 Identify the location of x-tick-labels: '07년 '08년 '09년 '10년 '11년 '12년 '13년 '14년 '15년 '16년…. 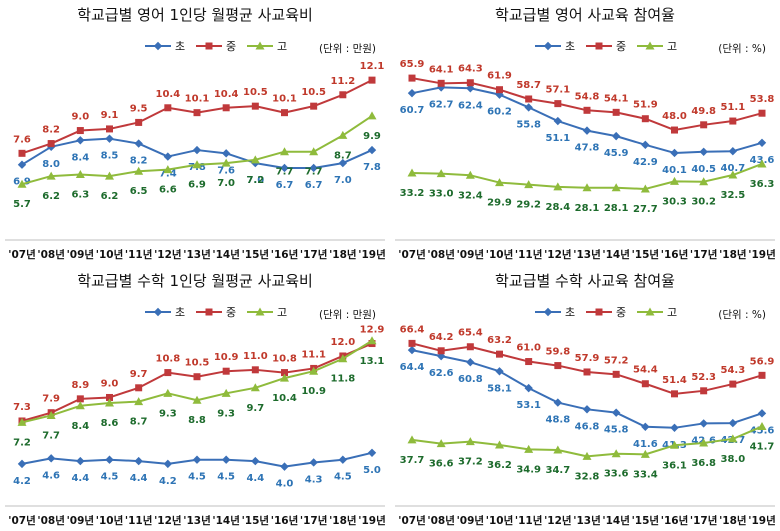
(197, 520).